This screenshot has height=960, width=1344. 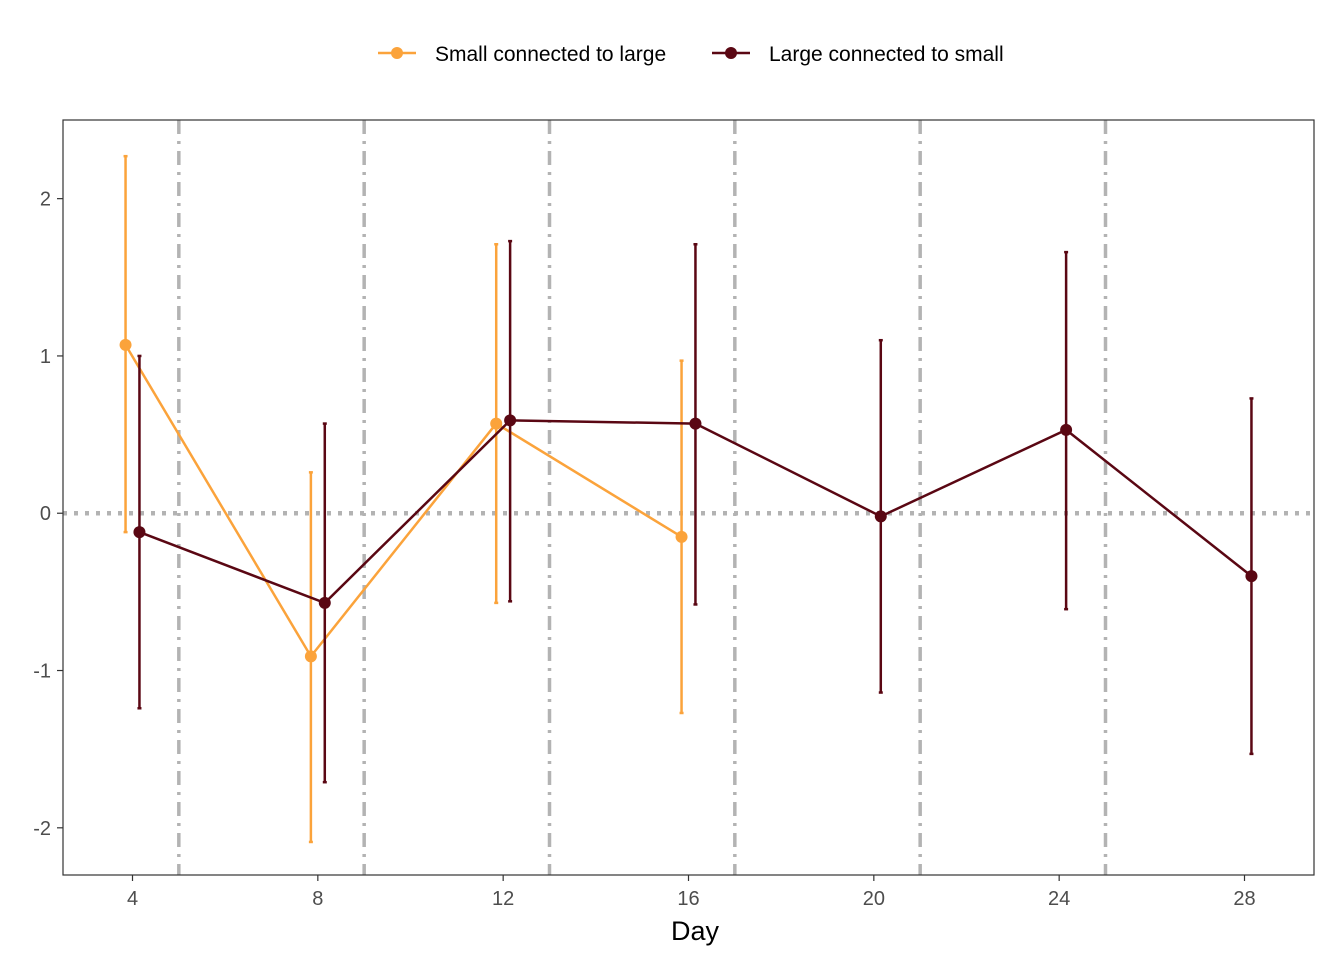 I want to click on legend-item-2: Large connected to small, so click(x=858, y=54).